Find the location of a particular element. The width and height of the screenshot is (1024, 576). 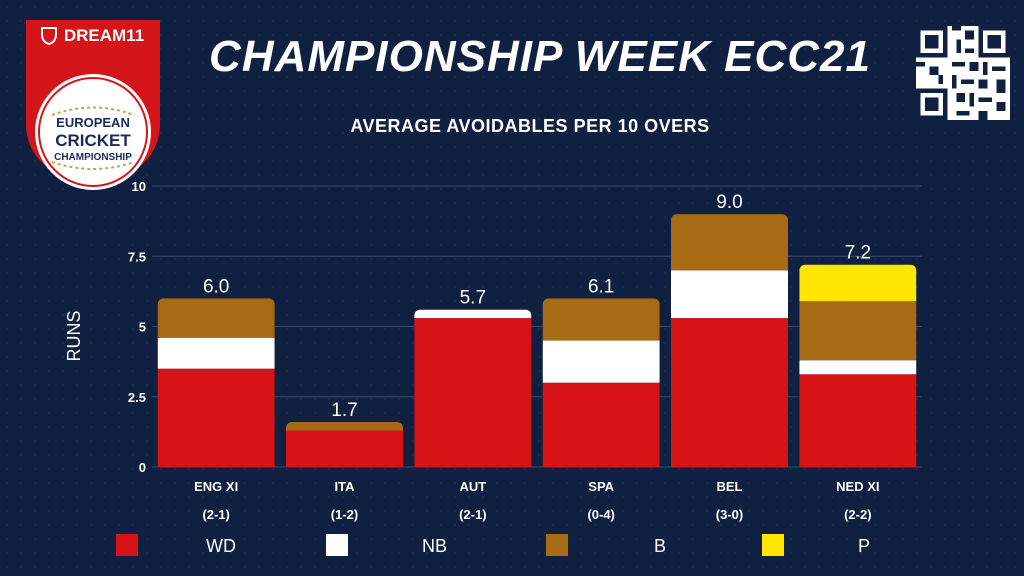

legend-swatch-p is located at coordinates (773, 545).